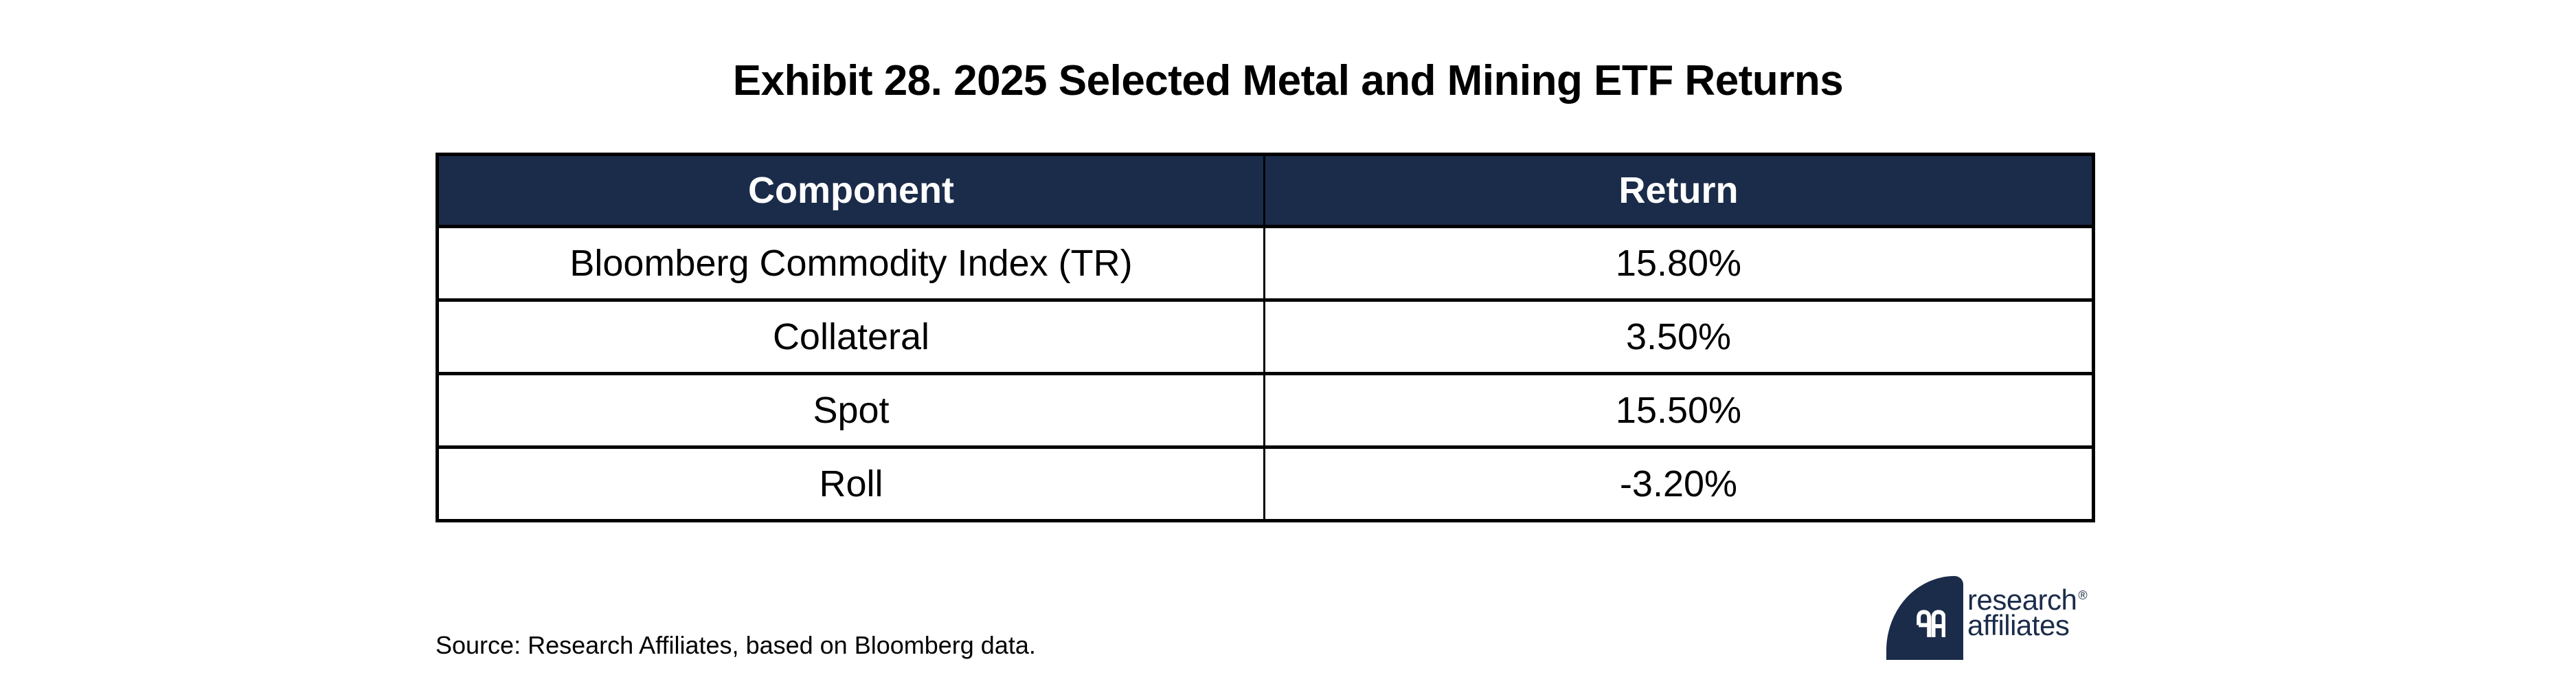 The width and height of the screenshot is (2576, 697). What do you see at coordinates (851, 337) in the screenshot?
I see `cell-component: Collateral` at bounding box center [851, 337].